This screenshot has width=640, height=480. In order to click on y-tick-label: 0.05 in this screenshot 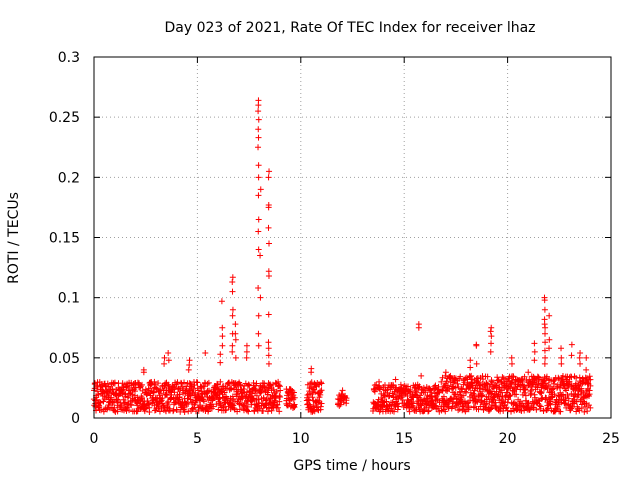, I will do `click(64, 359)`.